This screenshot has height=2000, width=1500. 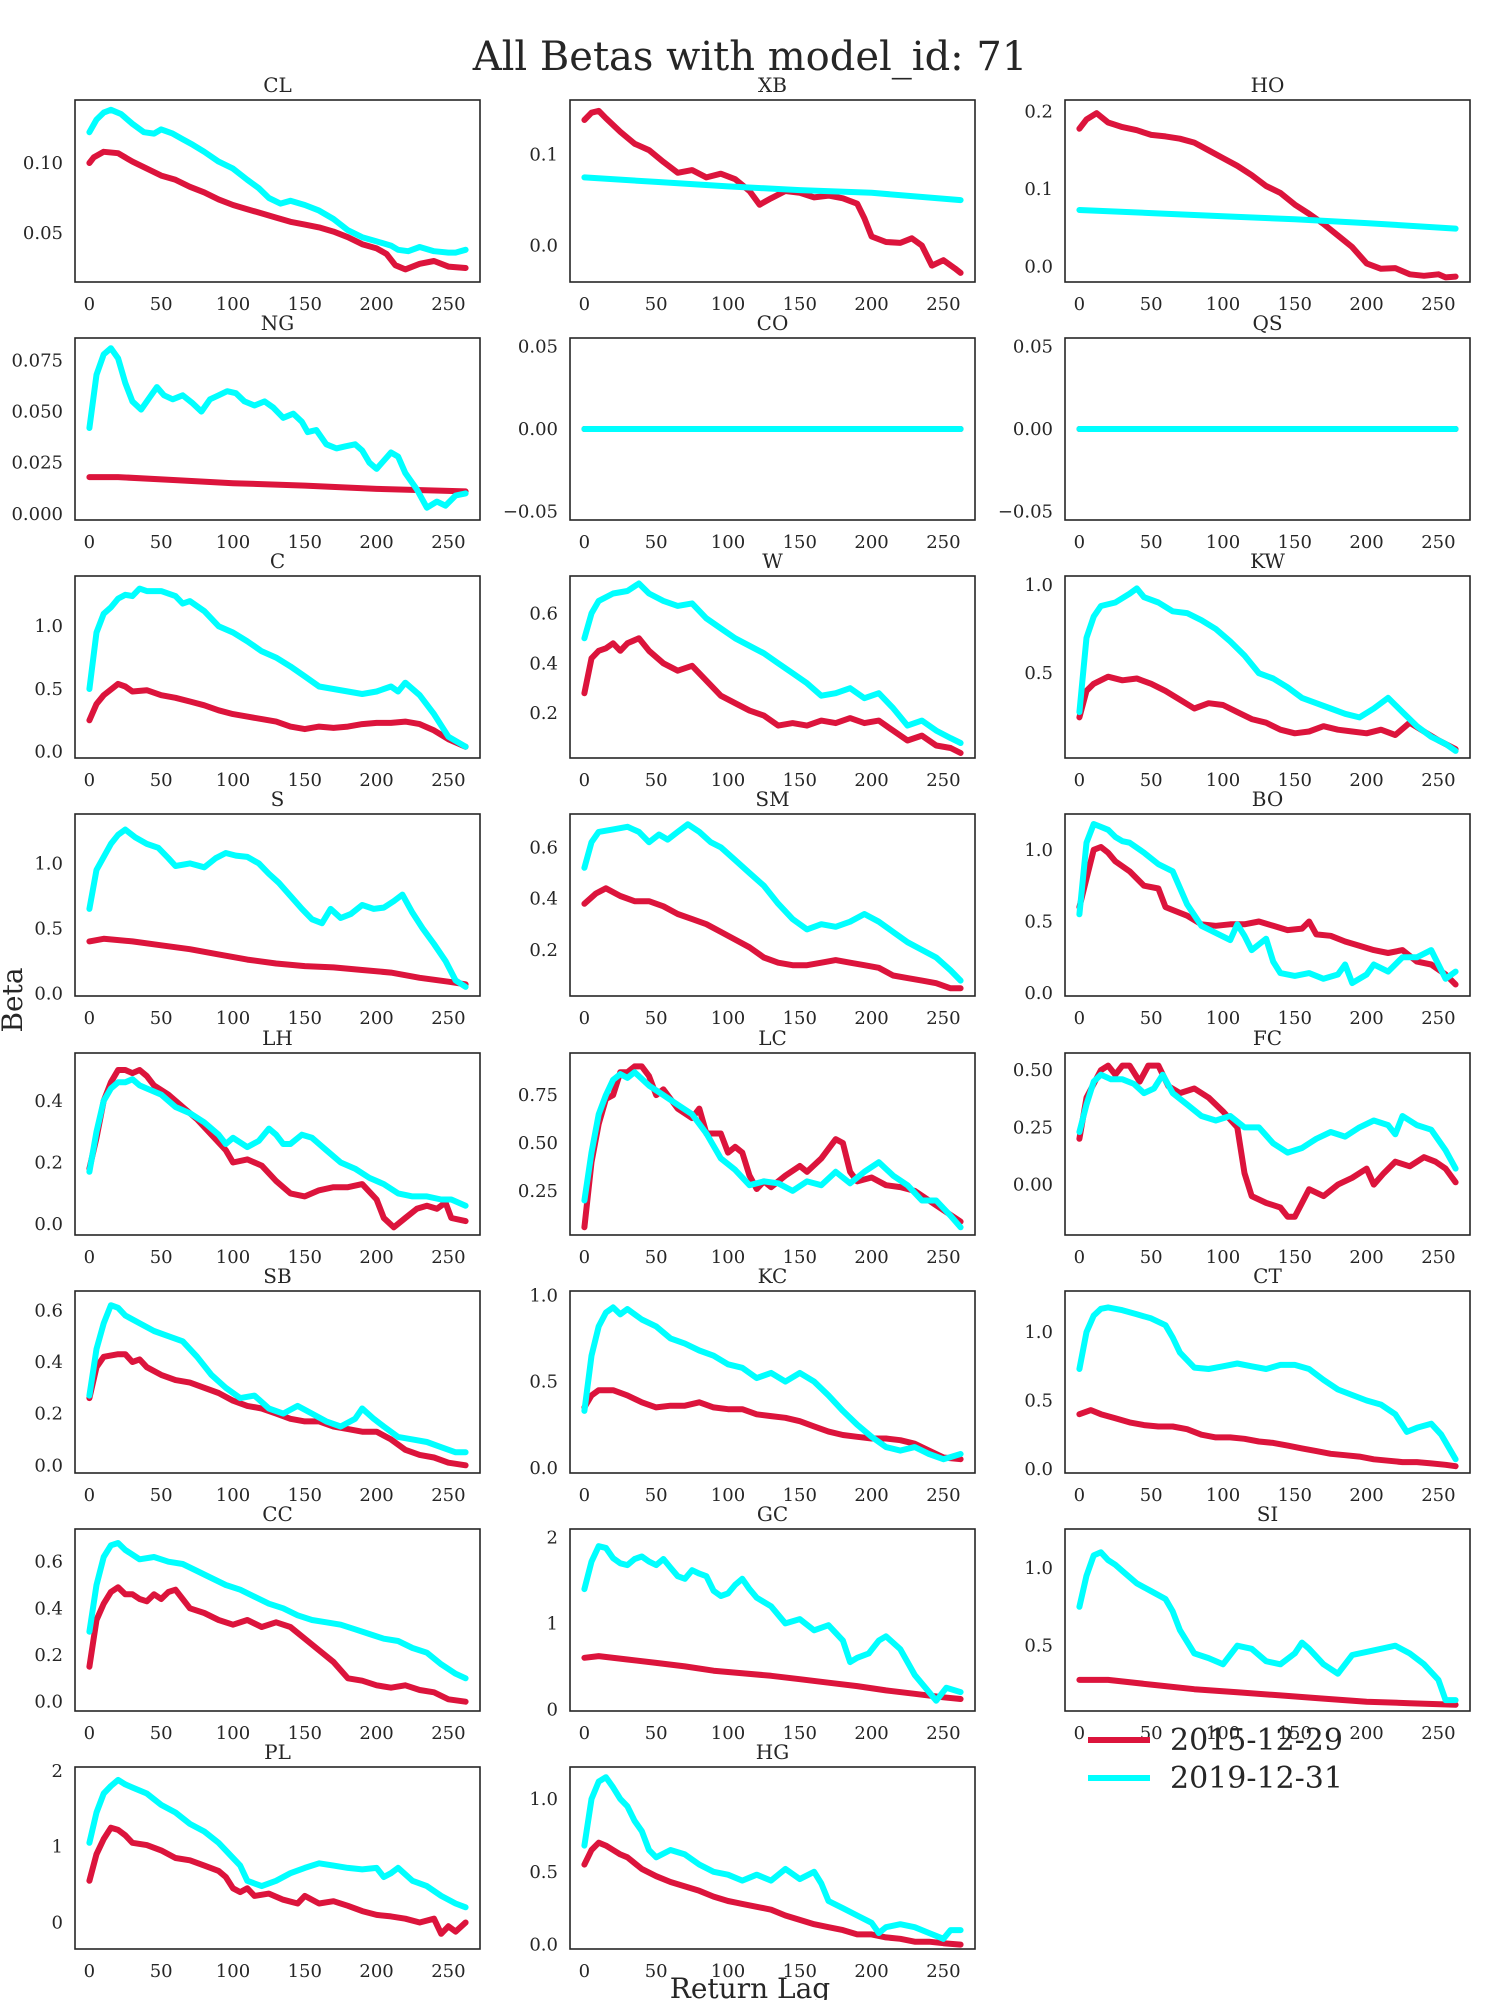 What do you see at coordinates (277, 561) in the screenshot?
I see `subplot-title: C` at bounding box center [277, 561].